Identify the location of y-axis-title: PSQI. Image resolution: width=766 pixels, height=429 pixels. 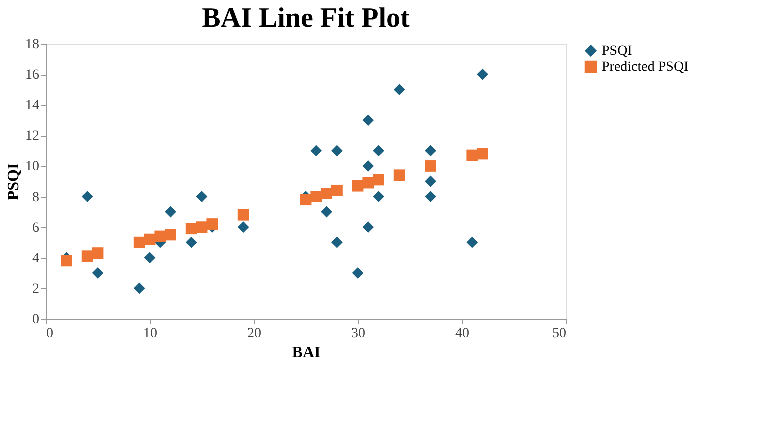
(14, 182).